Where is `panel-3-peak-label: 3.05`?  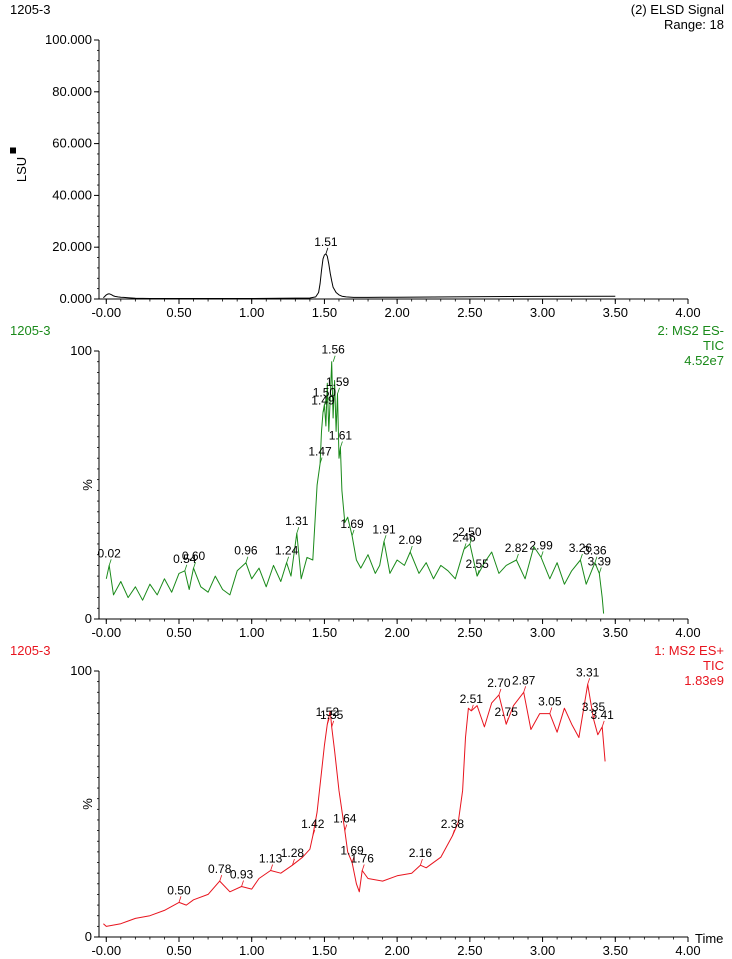
panel-3-peak-label: 3.05 is located at coordinates (550, 702).